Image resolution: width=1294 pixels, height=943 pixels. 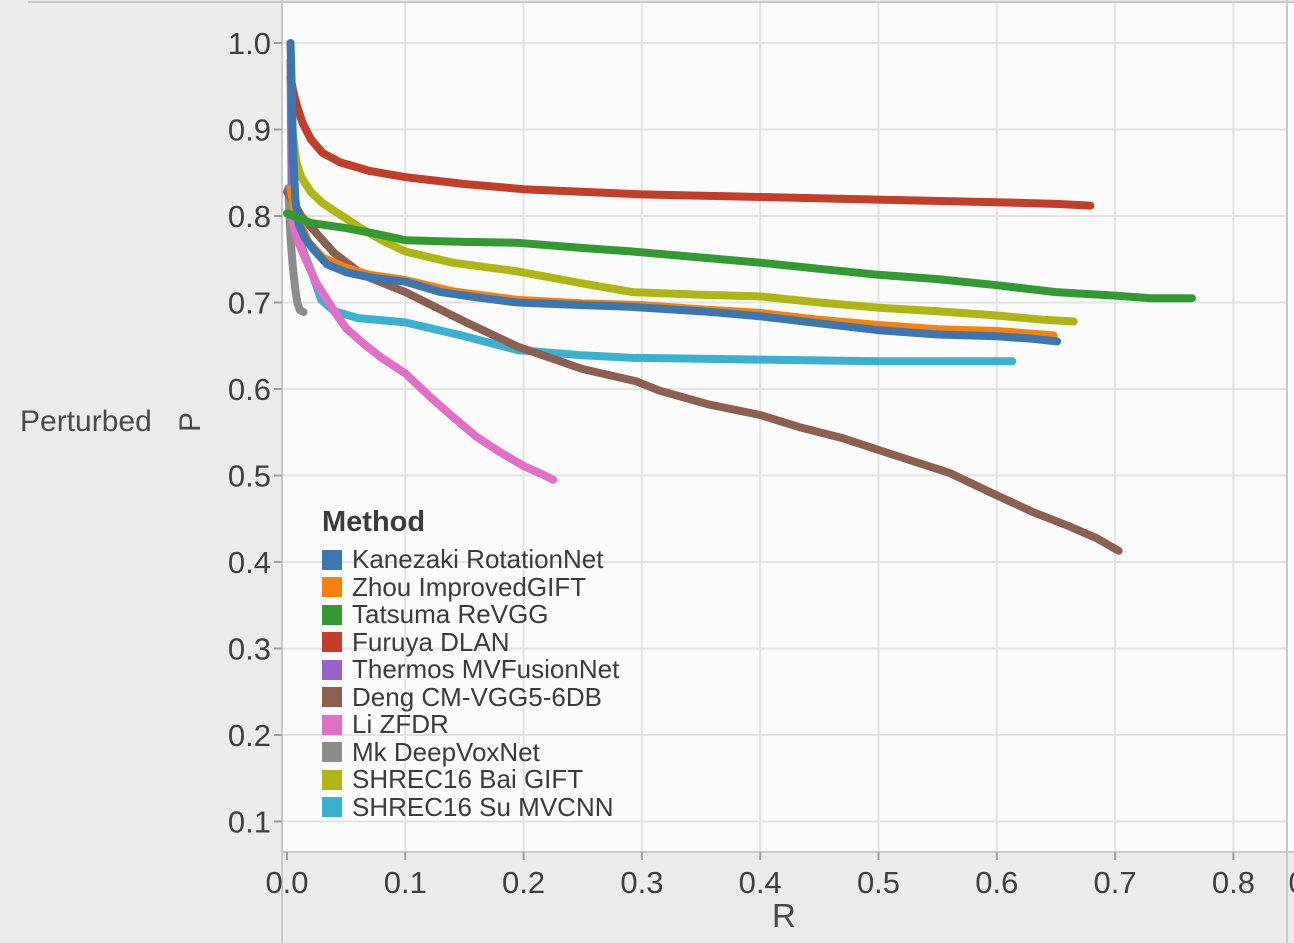 I want to click on x-tick-label: 0.7, so click(x=1115, y=882).